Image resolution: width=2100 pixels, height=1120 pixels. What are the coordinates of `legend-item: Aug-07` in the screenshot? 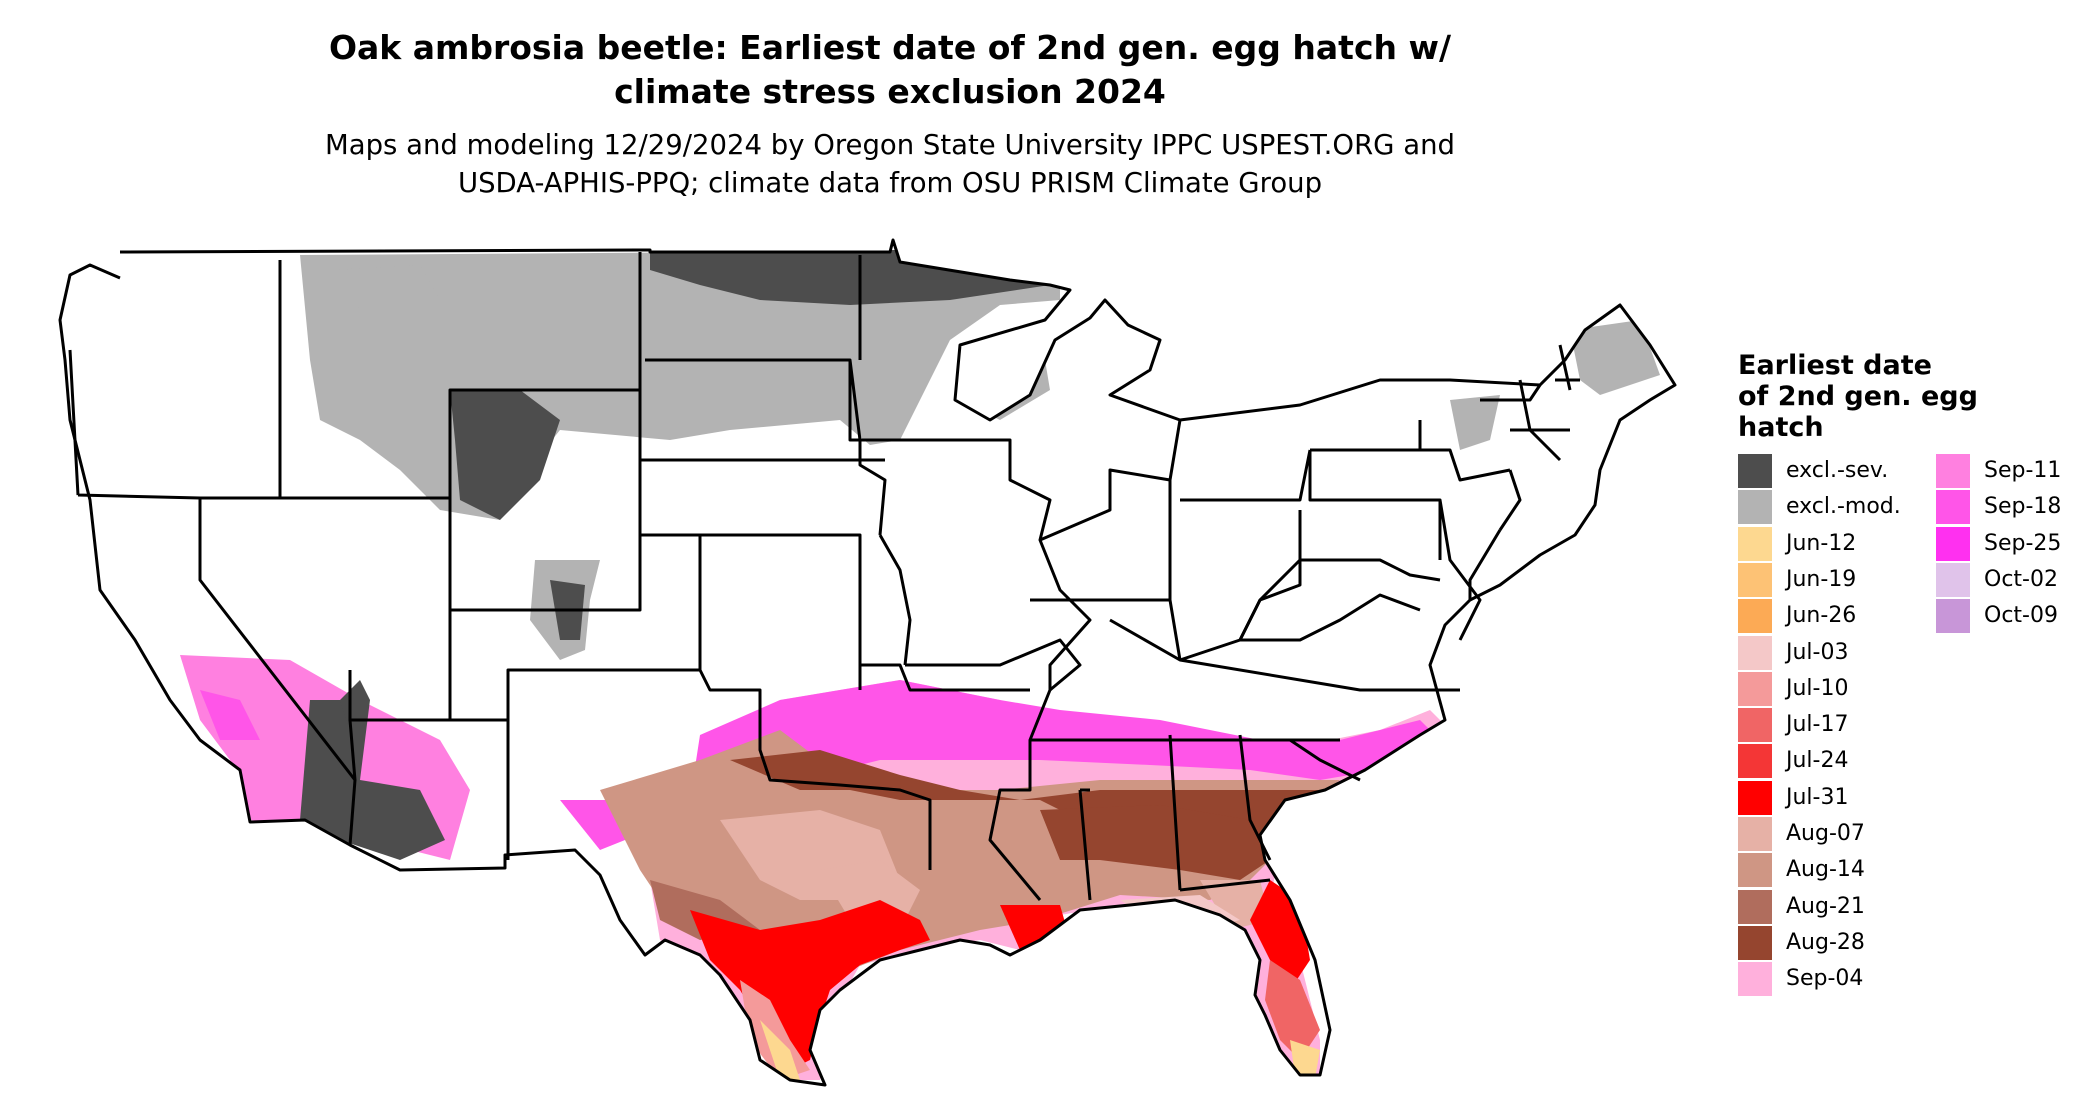 It's located at (1838, 835).